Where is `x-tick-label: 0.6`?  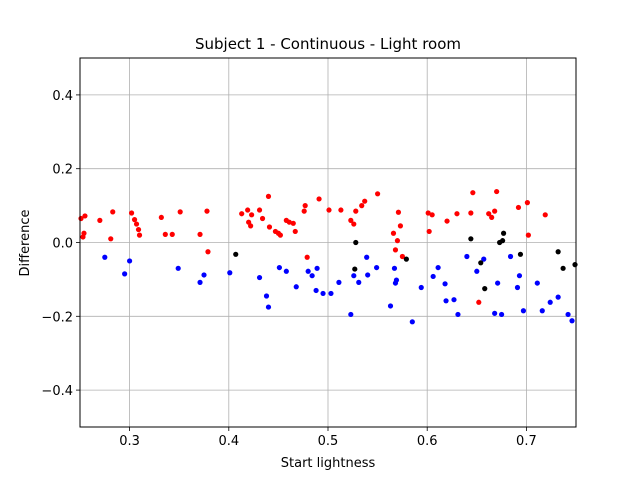 x-tick-label: 0.6 is located at coordinates (427, 441).